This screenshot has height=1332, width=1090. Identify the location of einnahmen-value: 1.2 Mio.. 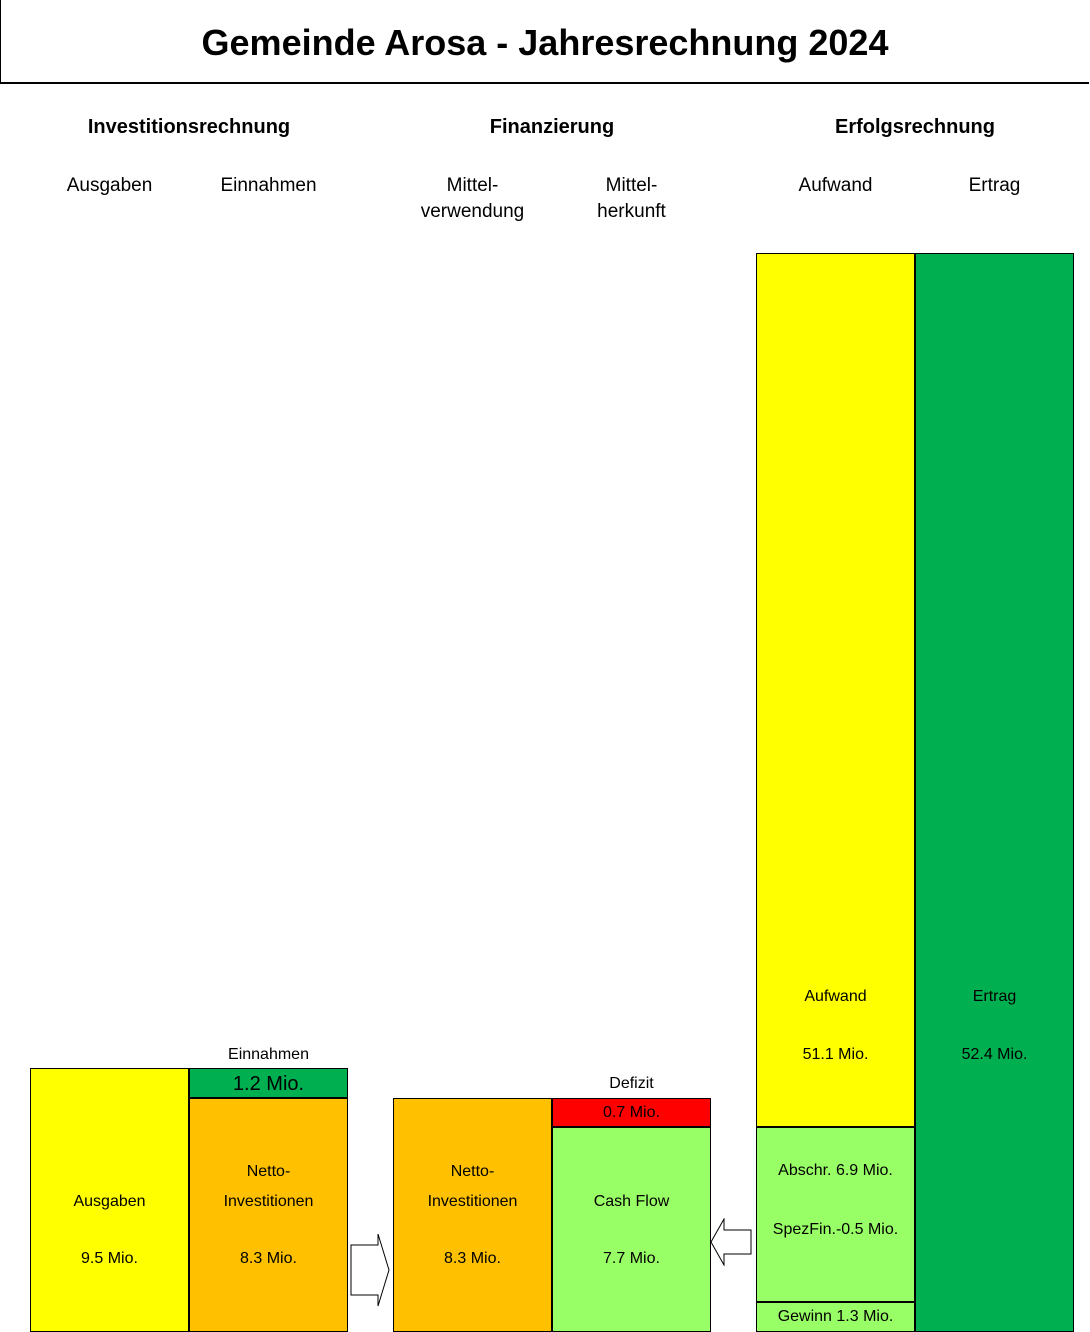
(268, 1084).